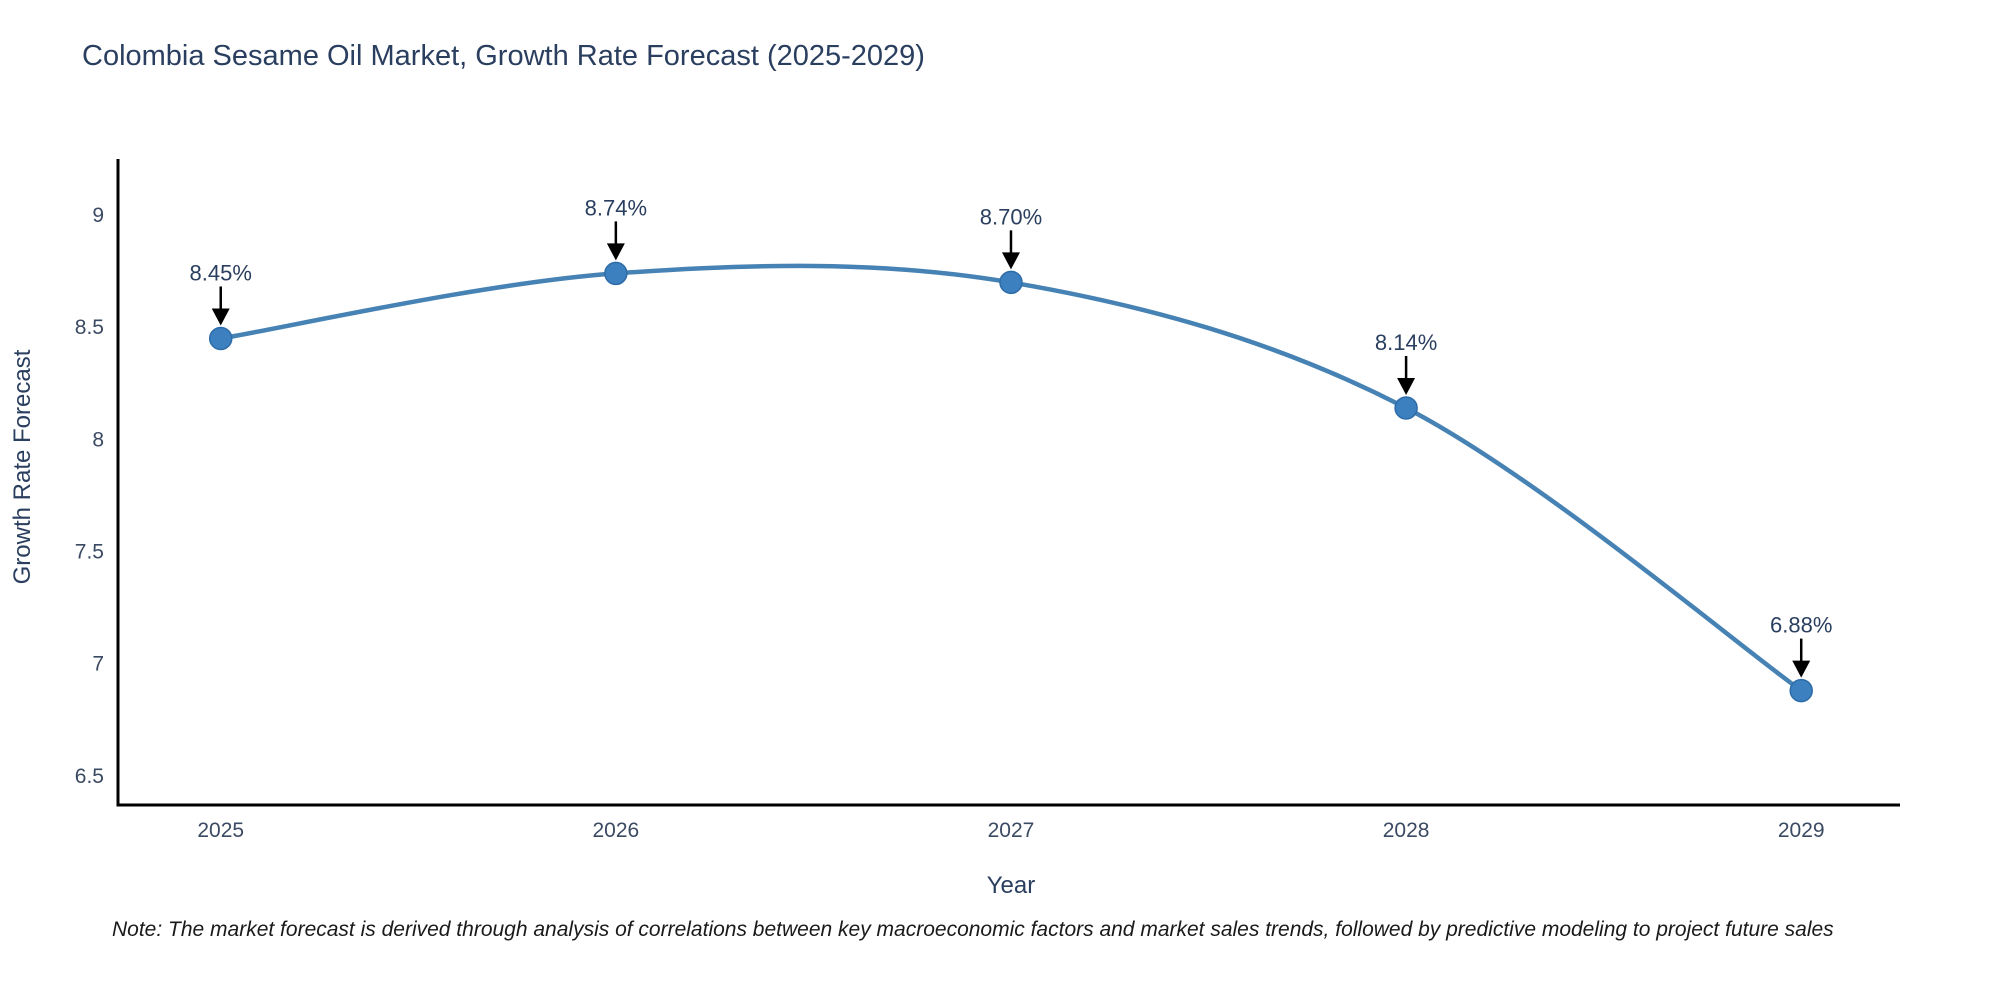 This screenshot has width=2000, height=1000. I want to click on y-tick-label: 8, so click(98, 439).